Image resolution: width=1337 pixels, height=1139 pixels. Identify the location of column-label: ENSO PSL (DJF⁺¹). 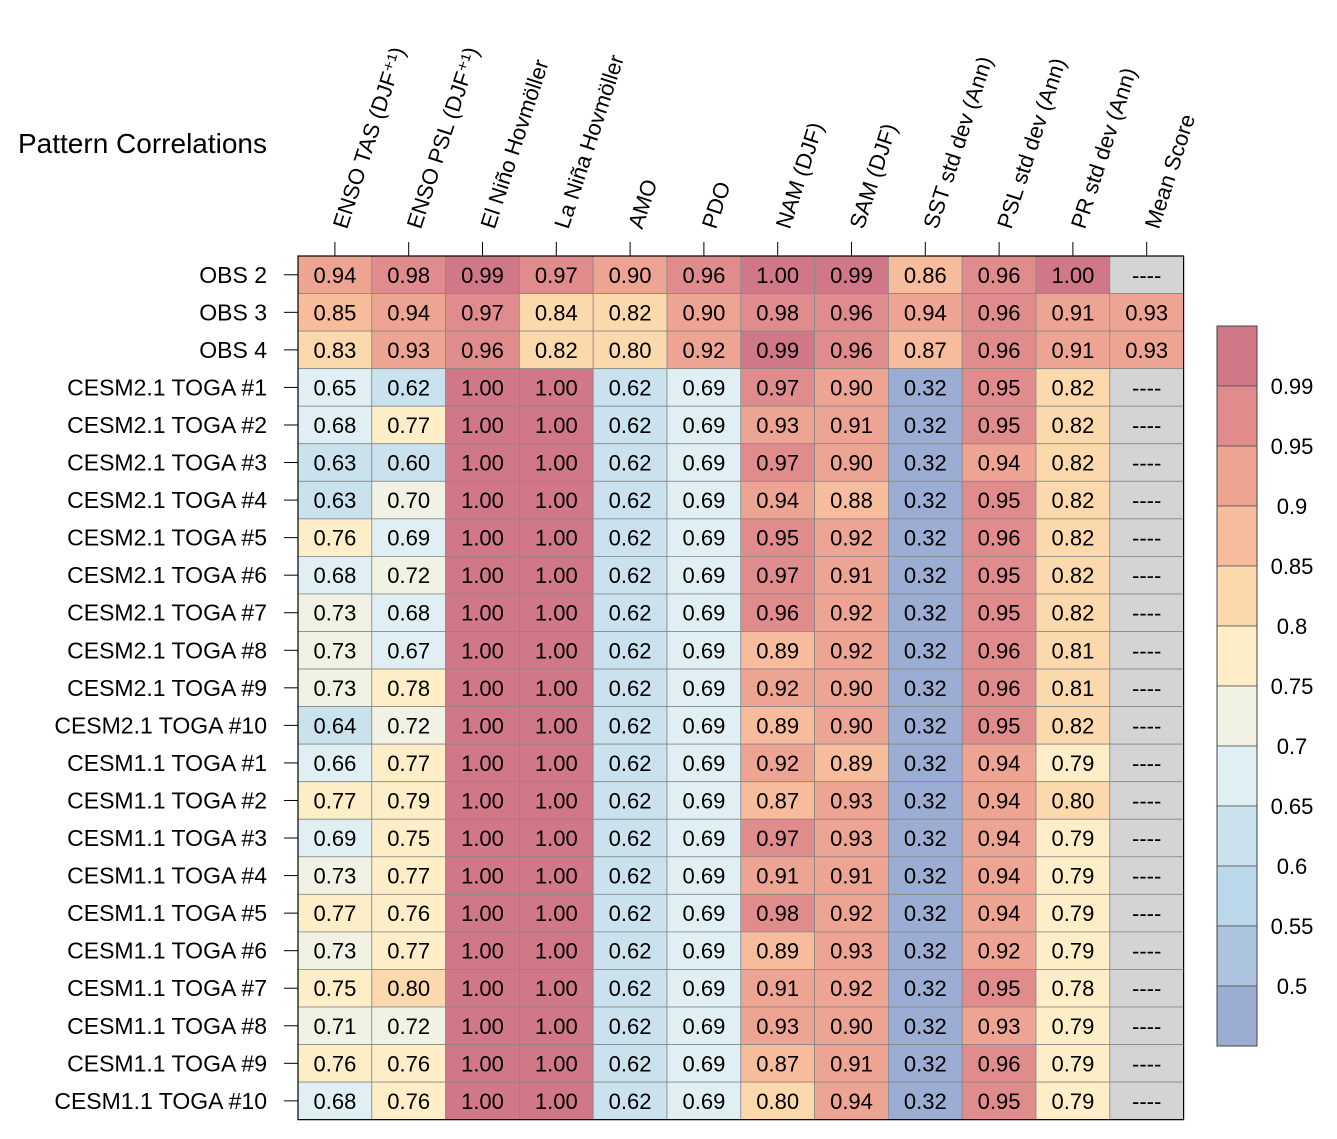
(443, 138).